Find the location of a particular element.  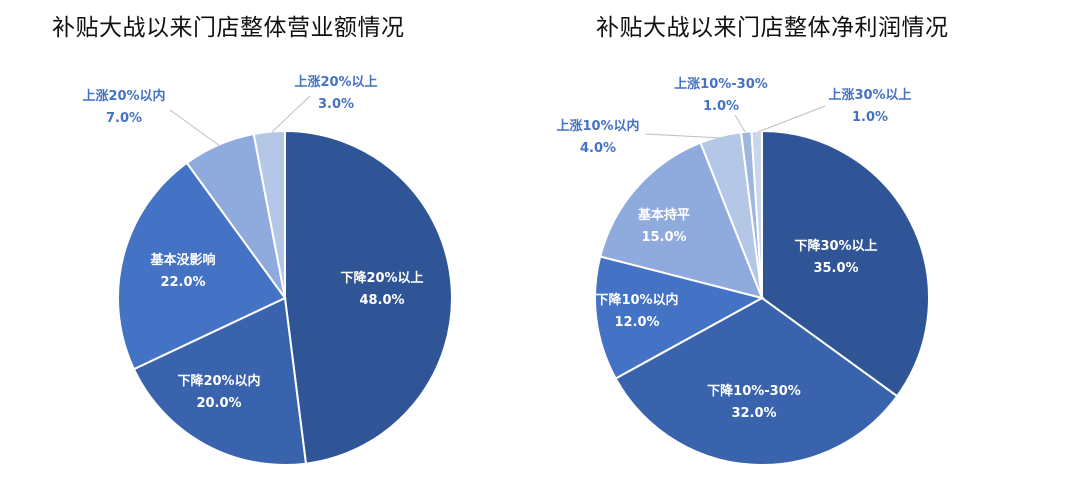

slice-name-label-revenue-0: 下降20%以上 is located at coordinates (381, 278).